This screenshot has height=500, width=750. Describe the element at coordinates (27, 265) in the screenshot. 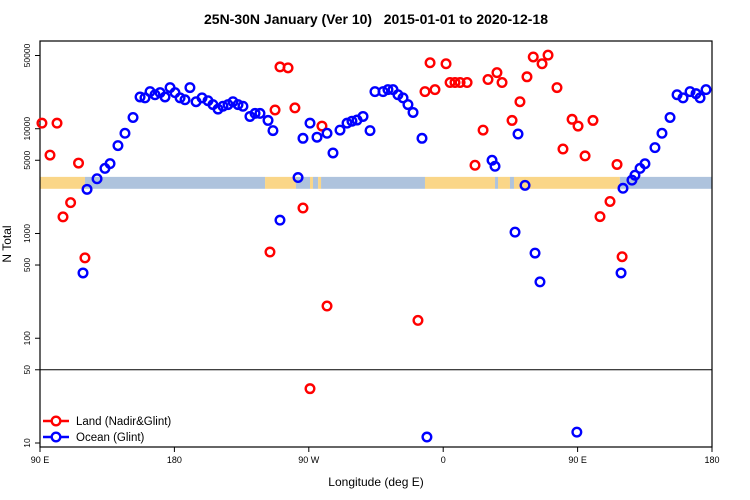

I see `y-tick-label: 500` at that location.